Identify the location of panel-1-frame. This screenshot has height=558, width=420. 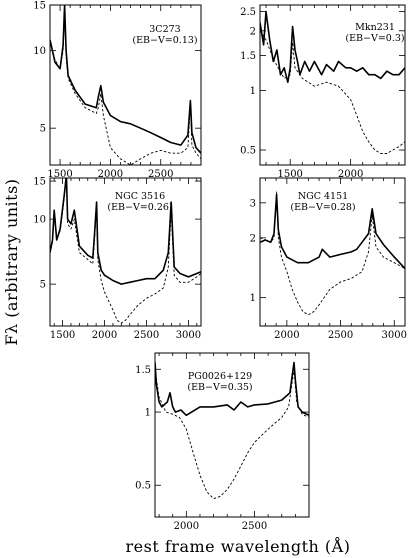
(125, 85).